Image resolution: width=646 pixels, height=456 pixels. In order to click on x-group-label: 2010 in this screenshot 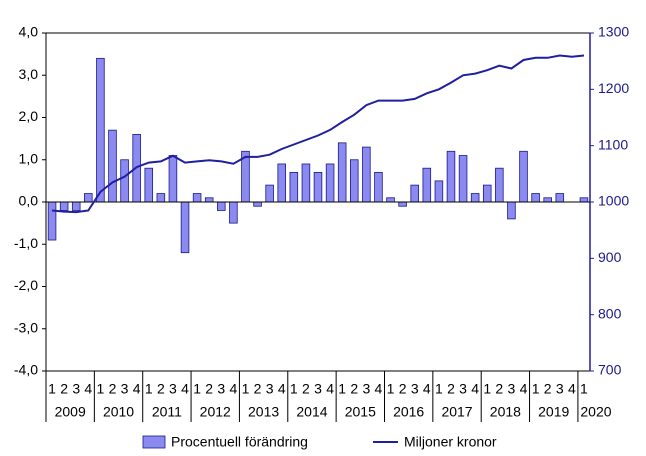, I will do `click(118, 412)`.